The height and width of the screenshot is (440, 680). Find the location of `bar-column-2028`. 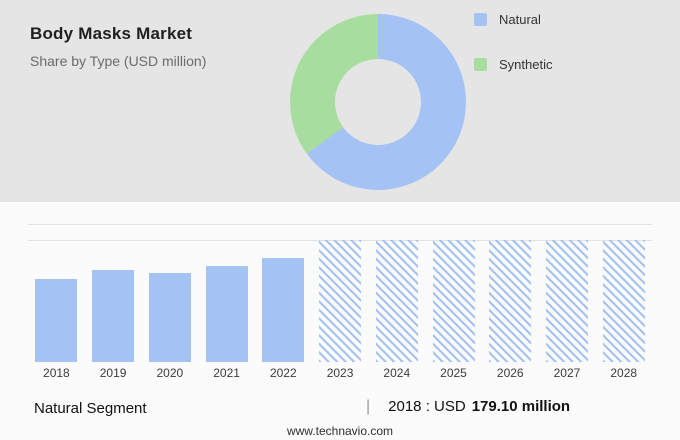

bar-column-2028 is located at coordinates (623, 301).